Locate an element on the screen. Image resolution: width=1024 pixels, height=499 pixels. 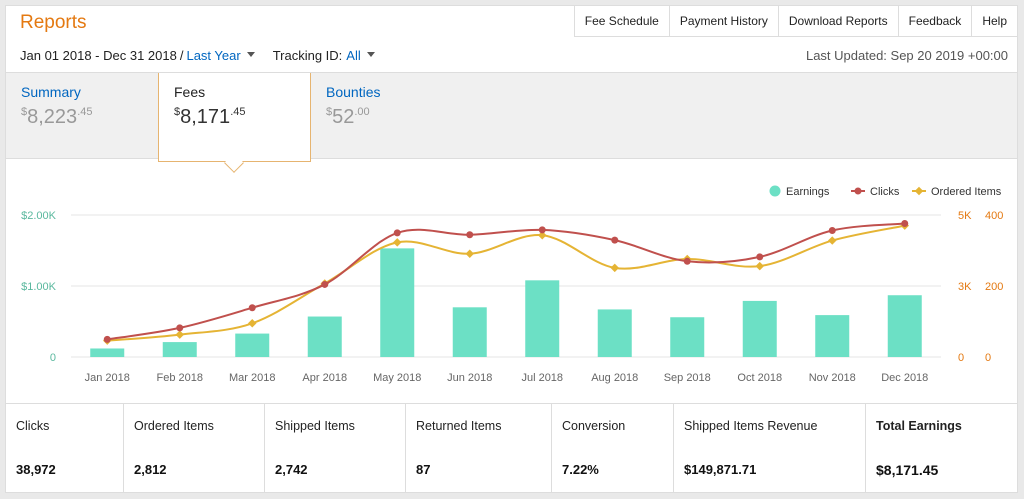
stat-value: 2,742 is located at coordinates (291, 469).